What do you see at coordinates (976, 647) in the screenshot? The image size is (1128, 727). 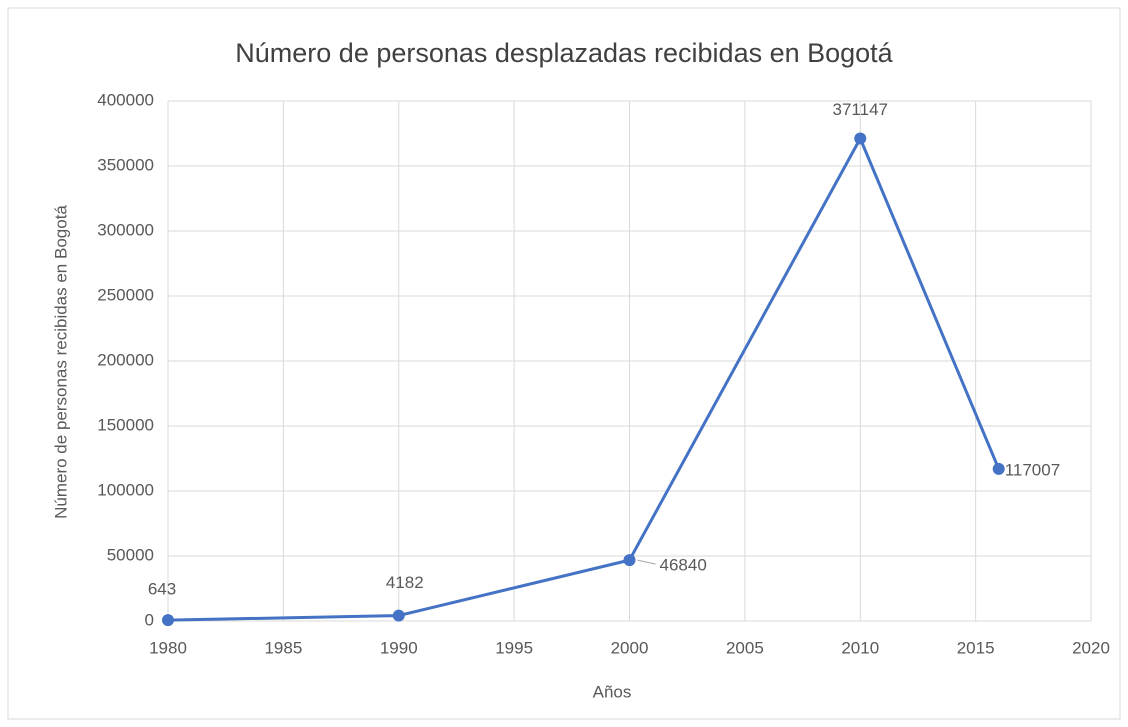 I see `x-tick-label: 2015` at bounding box center [976, 647].